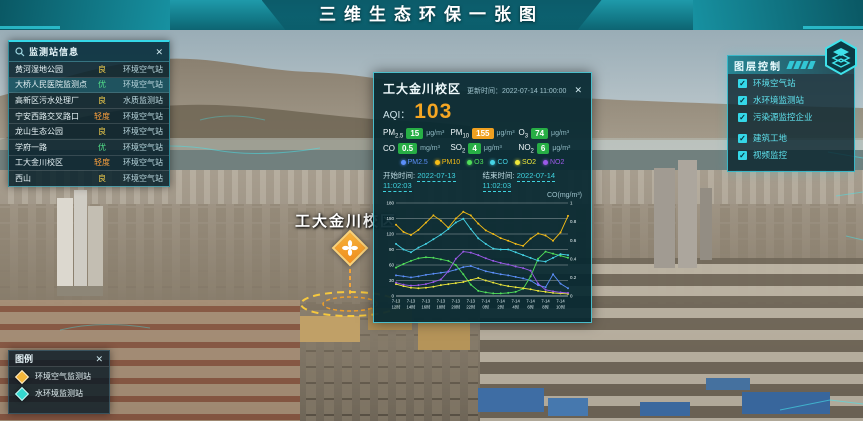  I want to click on chart-legend-item: SO2, so click(525, 162).